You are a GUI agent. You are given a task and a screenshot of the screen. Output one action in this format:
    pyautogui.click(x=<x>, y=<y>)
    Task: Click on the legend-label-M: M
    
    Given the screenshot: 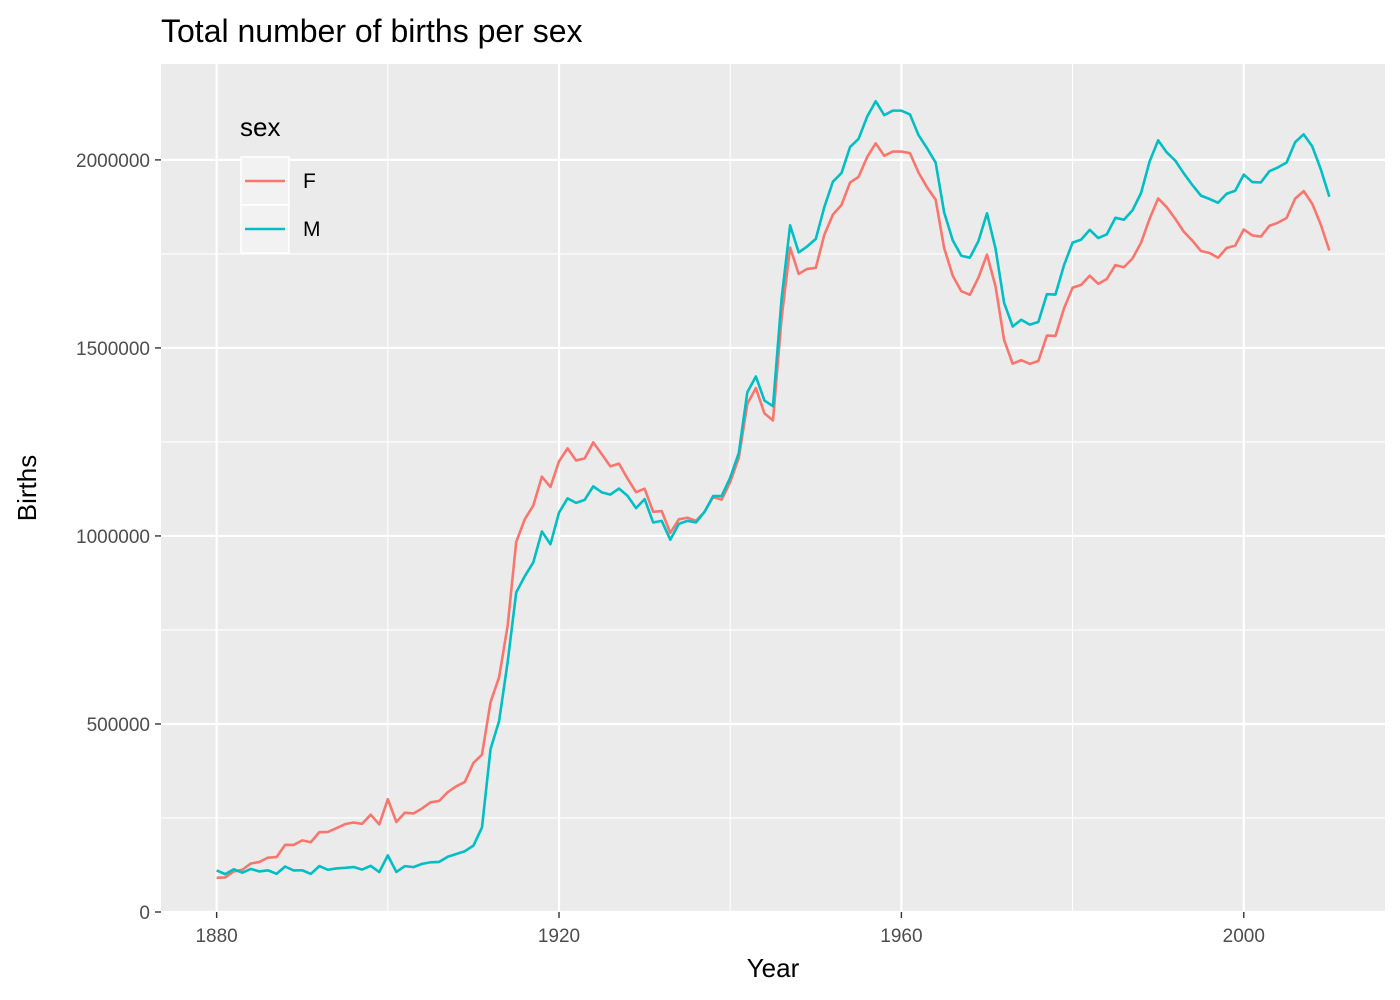 What is the action you would take?
    pyautogui.click(x=312, y=229)
    